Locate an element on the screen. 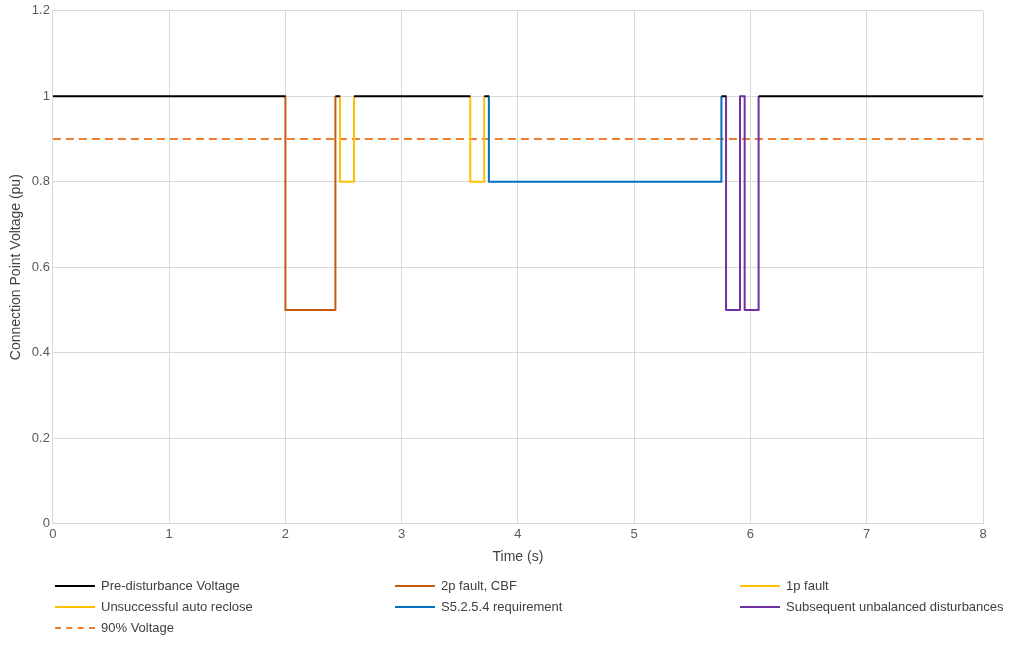  legend-label: 1p fault is located at coordinates (807, 585).